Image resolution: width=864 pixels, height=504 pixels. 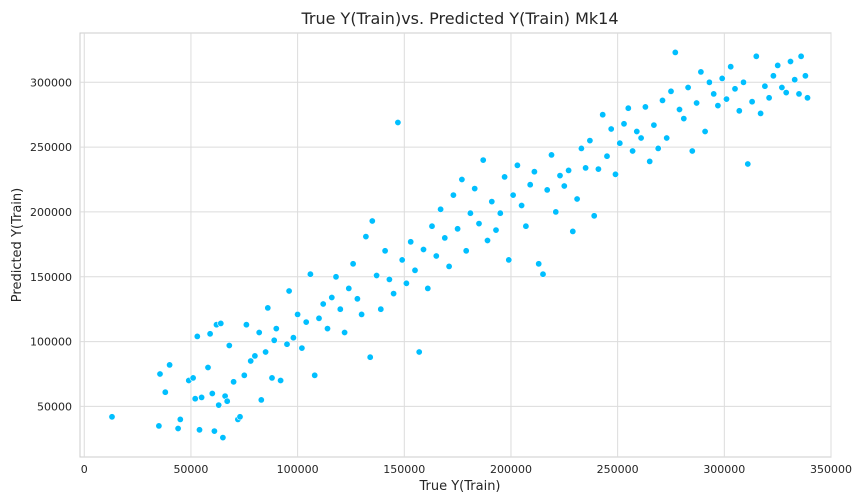 What do you see at coordinates (618, 469) in the screenshot?
I see `x-tick-label: 250000` at bounding box center [618, 469].